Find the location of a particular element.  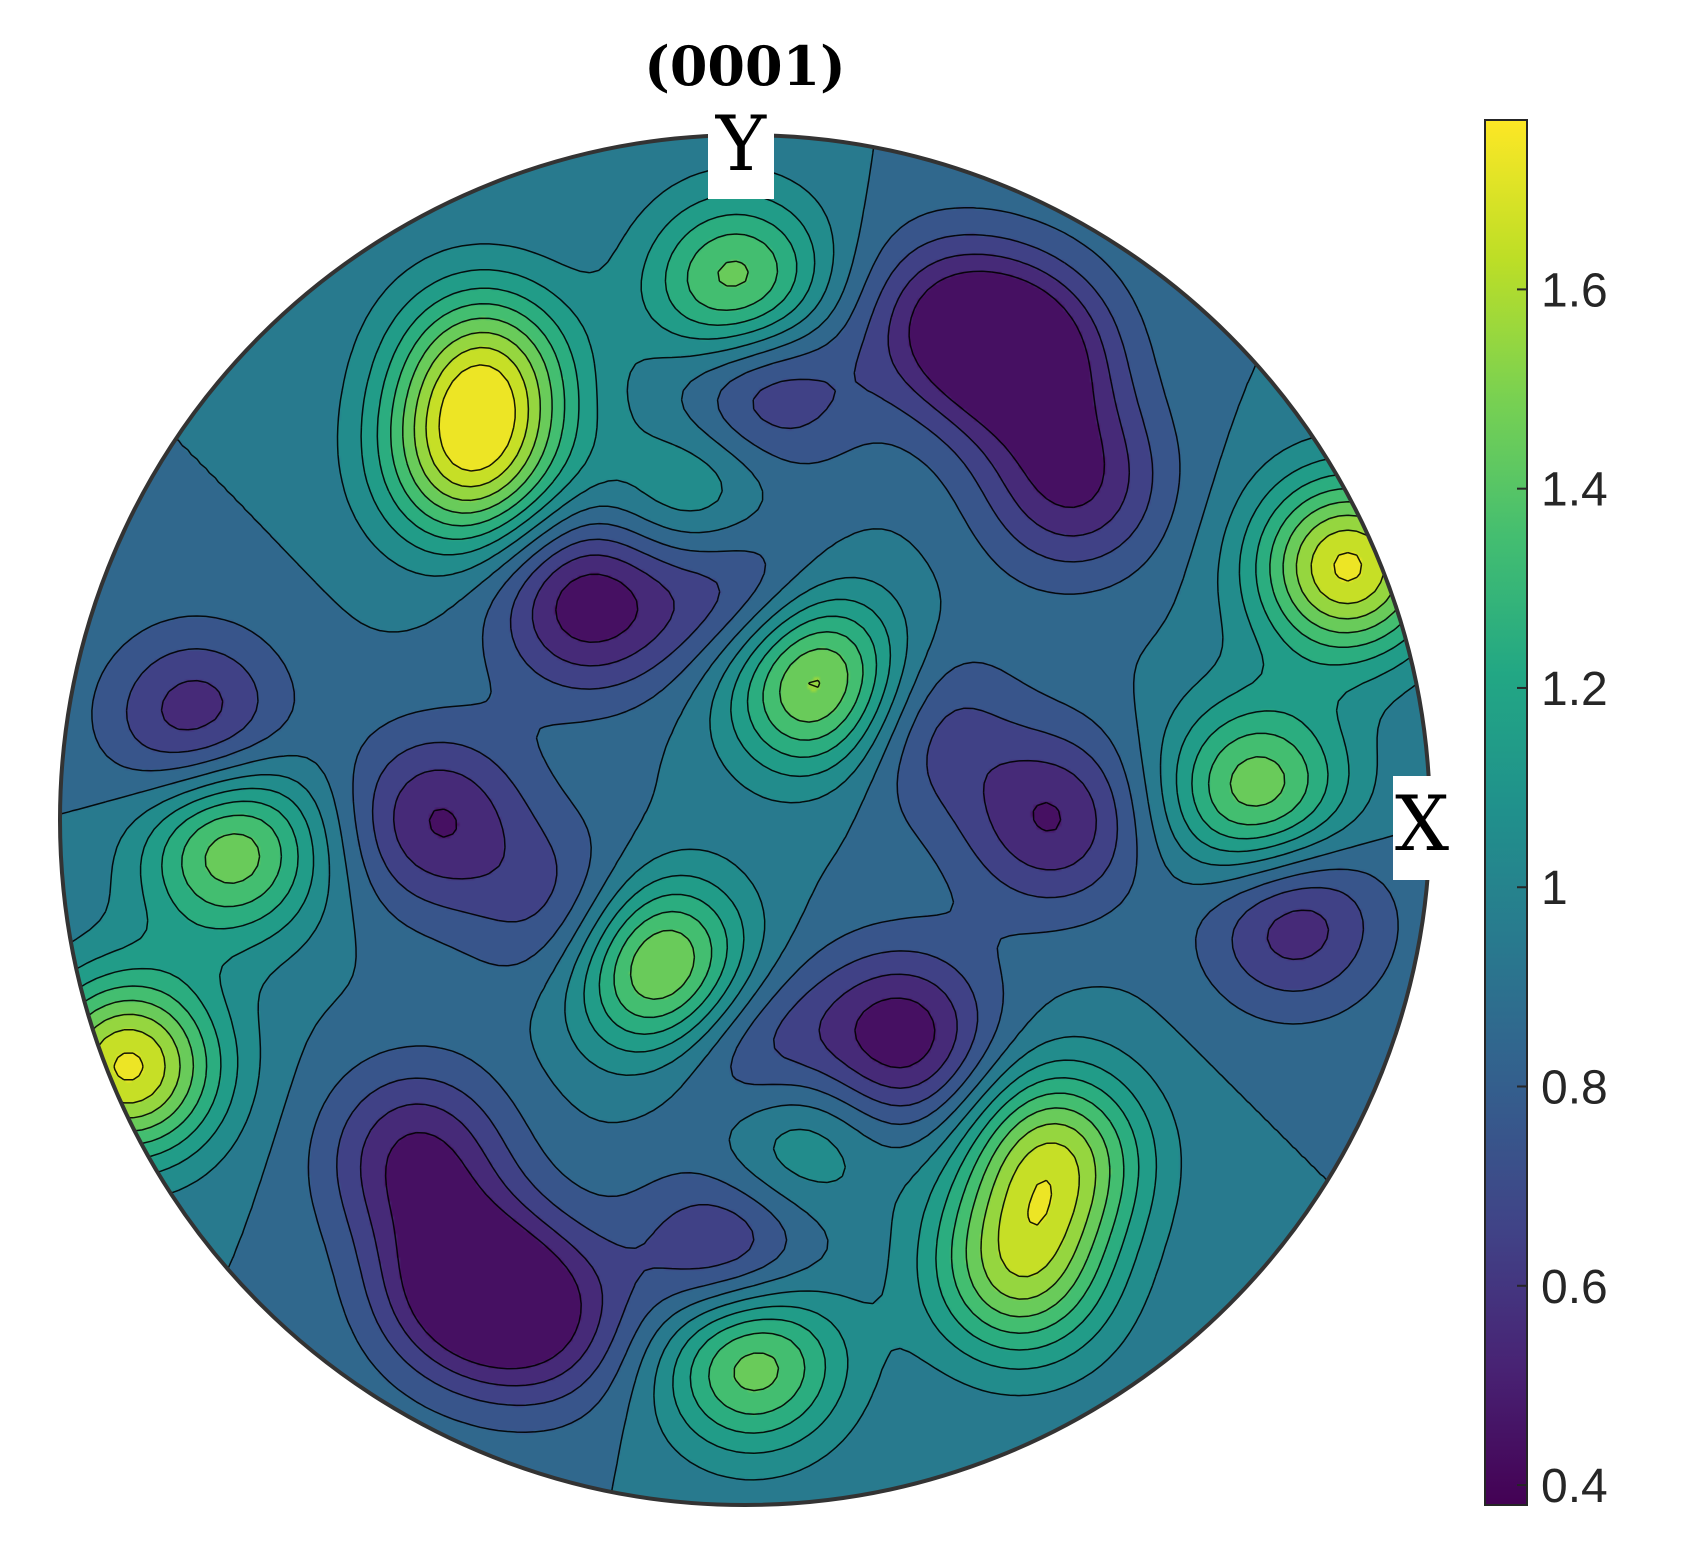

colorbar-tick-label: 1.6 is located at coordinates (1574, 290).